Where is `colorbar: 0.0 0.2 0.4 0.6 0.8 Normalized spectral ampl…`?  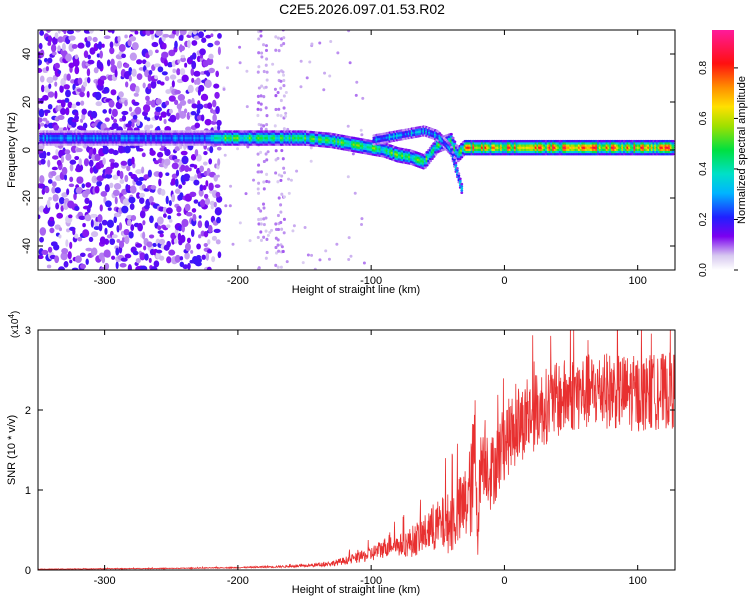
colorbar: 0.0 0.2 0.4 0.6 0.8 Normalized spectral ampl… is located at coordinates (723, 153).